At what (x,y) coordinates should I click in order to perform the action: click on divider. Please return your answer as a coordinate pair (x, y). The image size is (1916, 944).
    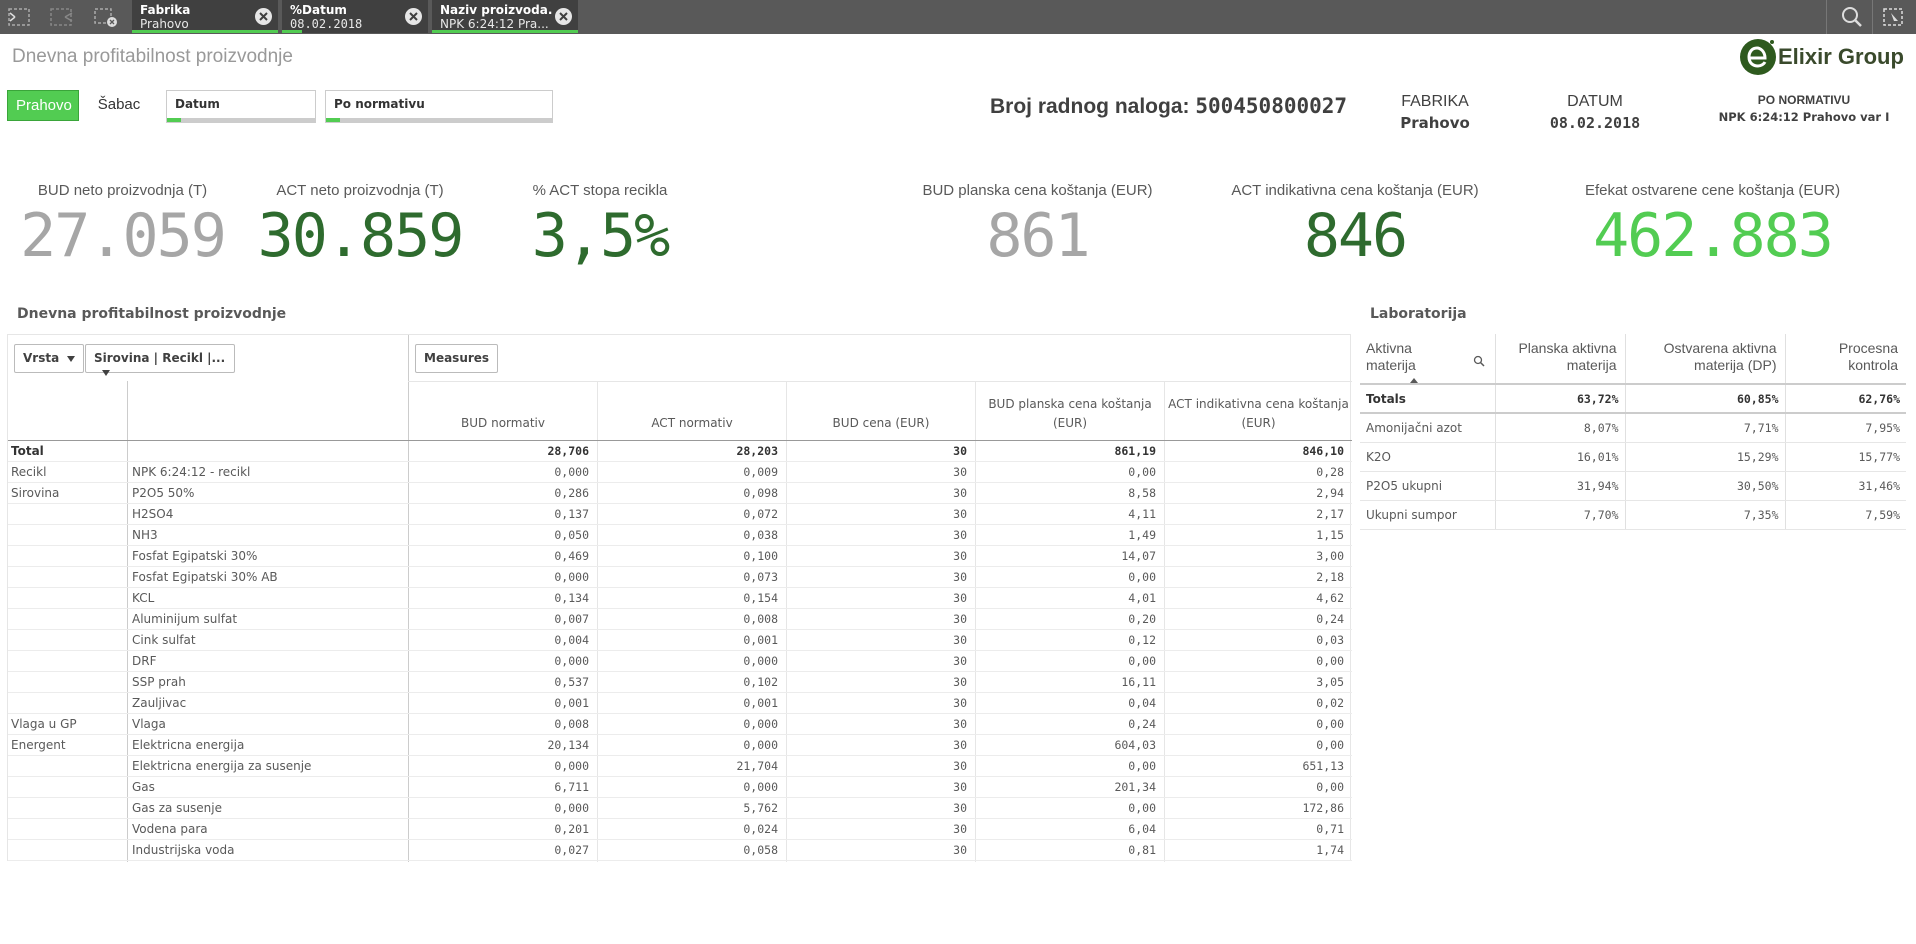
    Looking at the image, I should click on (880, 381).